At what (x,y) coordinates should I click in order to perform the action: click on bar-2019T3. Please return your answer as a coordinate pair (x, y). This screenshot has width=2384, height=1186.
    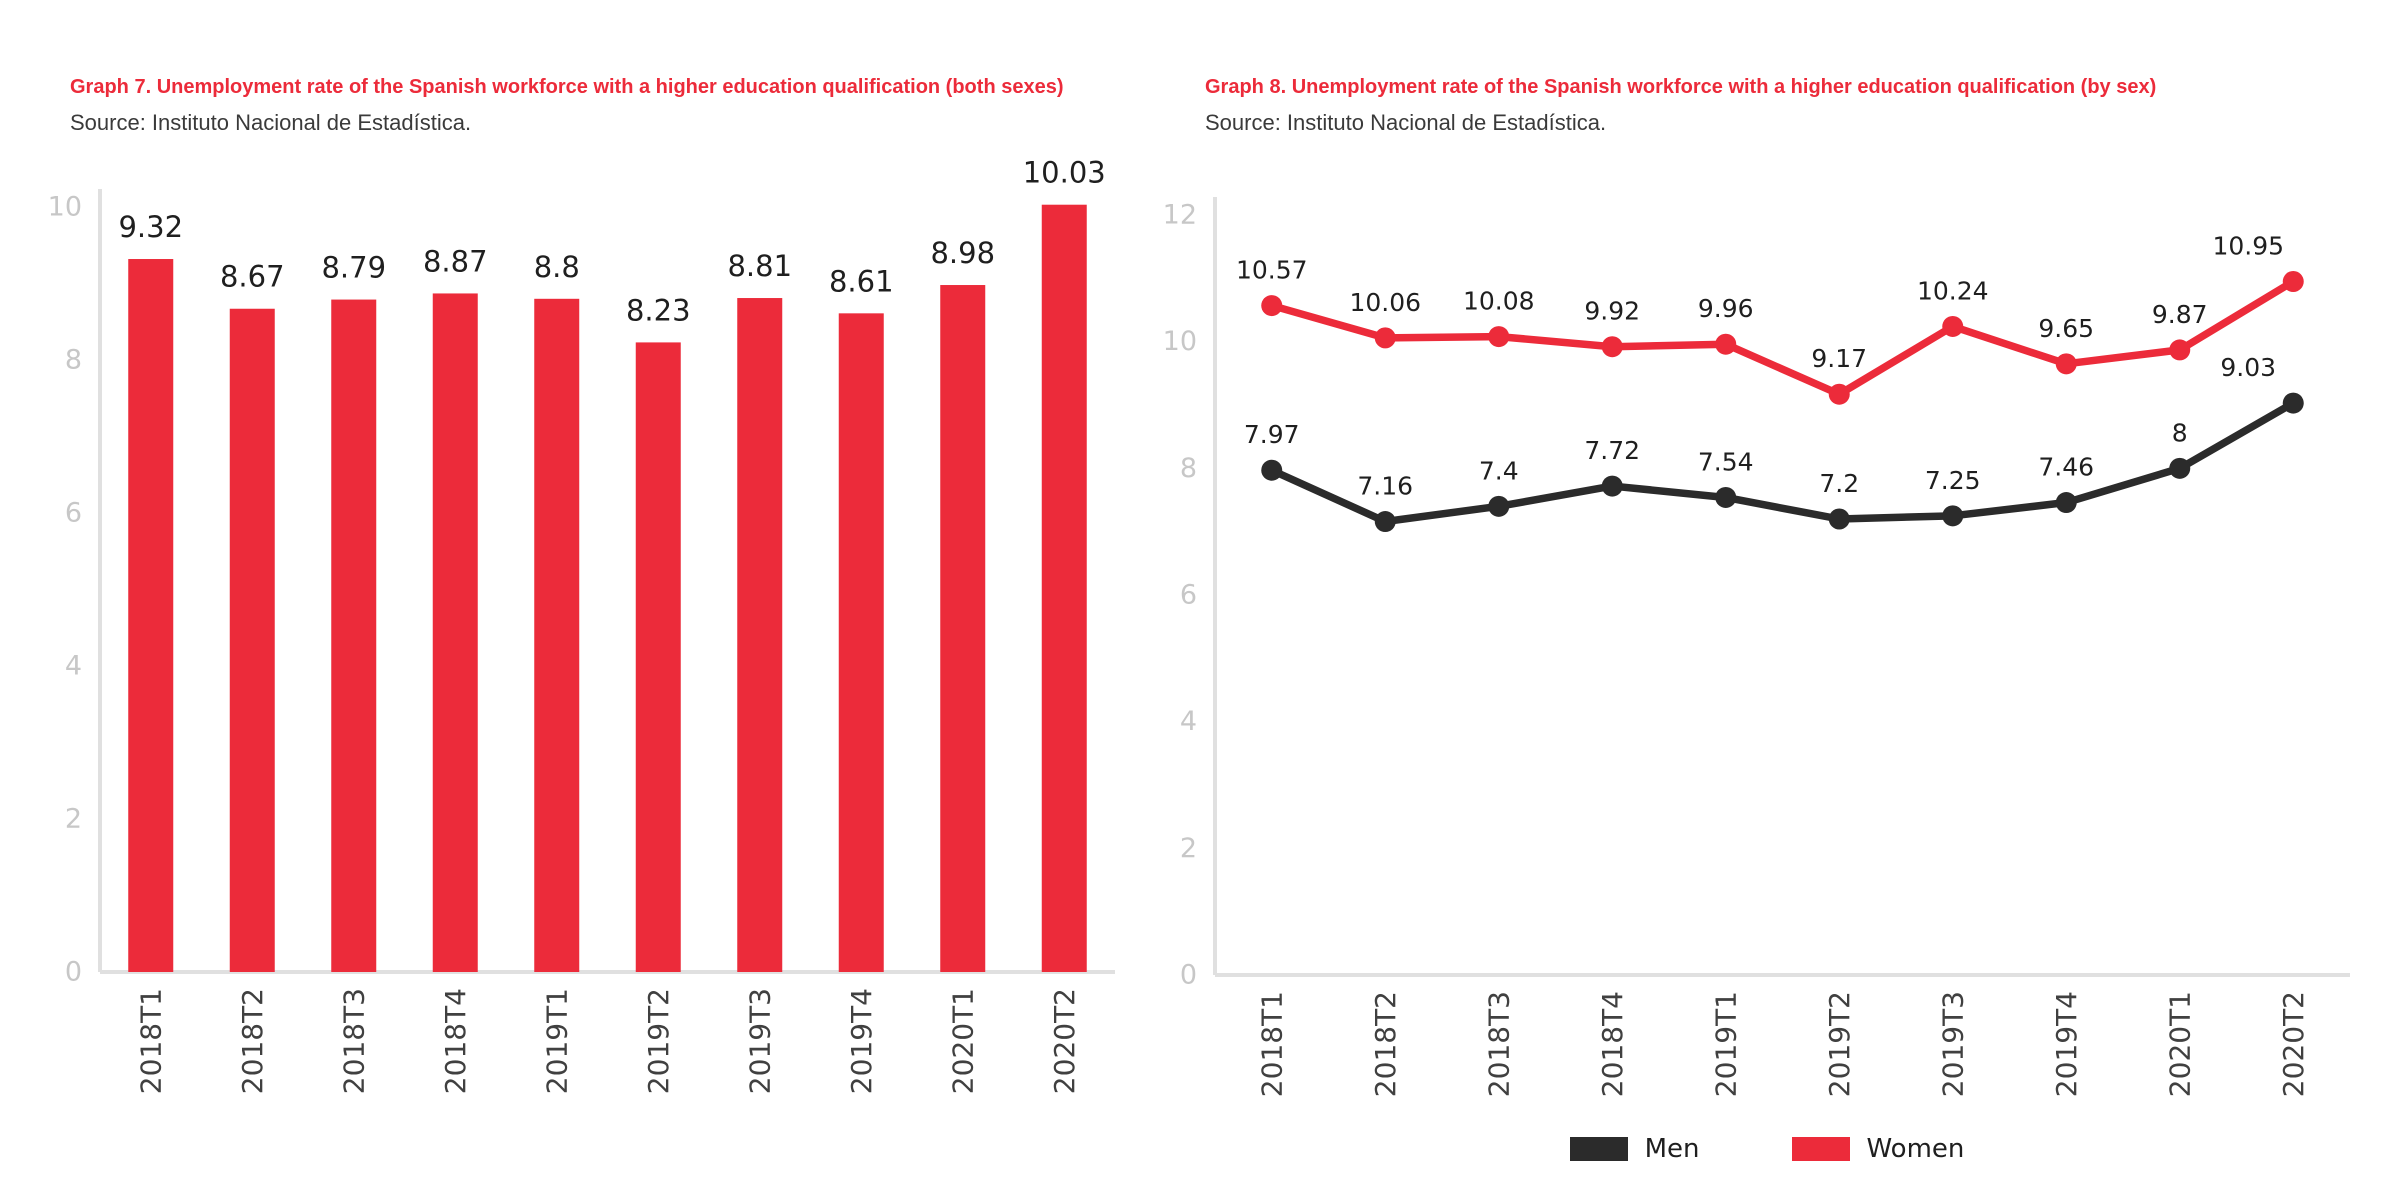
    Looking at the image, I should click on (760, 635).